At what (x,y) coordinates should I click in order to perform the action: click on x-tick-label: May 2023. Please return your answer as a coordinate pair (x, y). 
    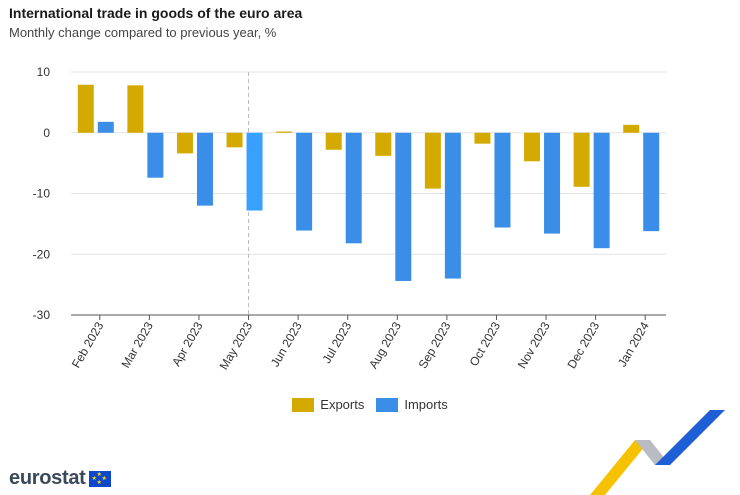
    Looking at the image, I should click on (236, 345).